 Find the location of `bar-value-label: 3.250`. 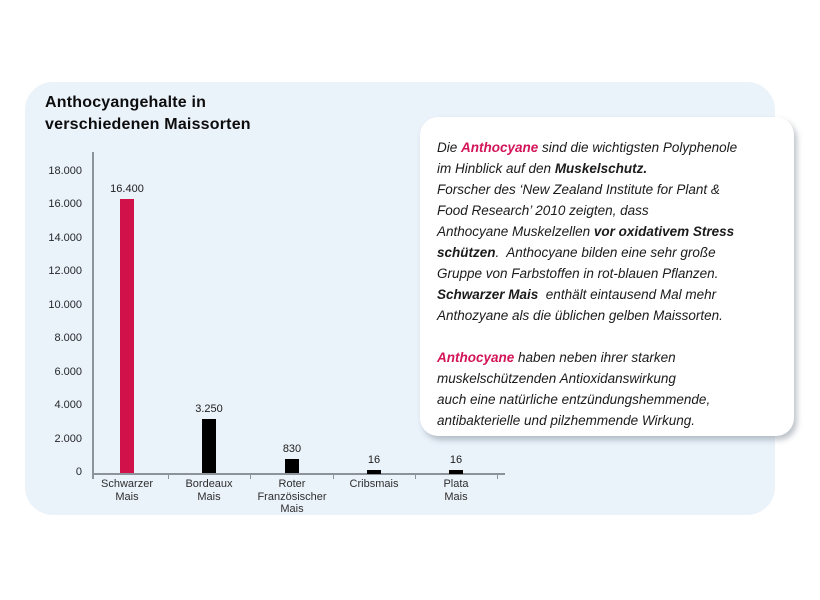

bar-value-label: 3.250 is located at coordinates (209, 409).